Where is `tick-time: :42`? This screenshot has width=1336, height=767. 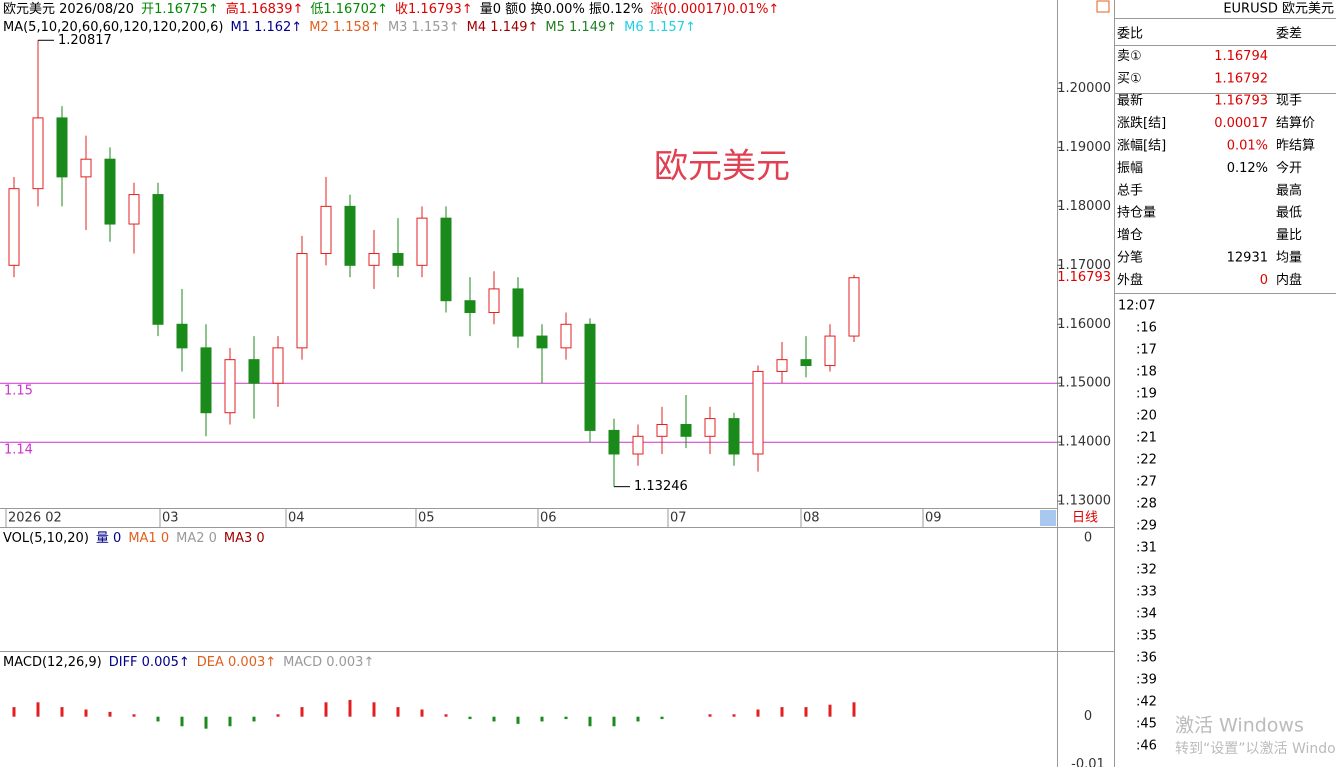 tick-time: :42 is located at coordinates (1146, 702).